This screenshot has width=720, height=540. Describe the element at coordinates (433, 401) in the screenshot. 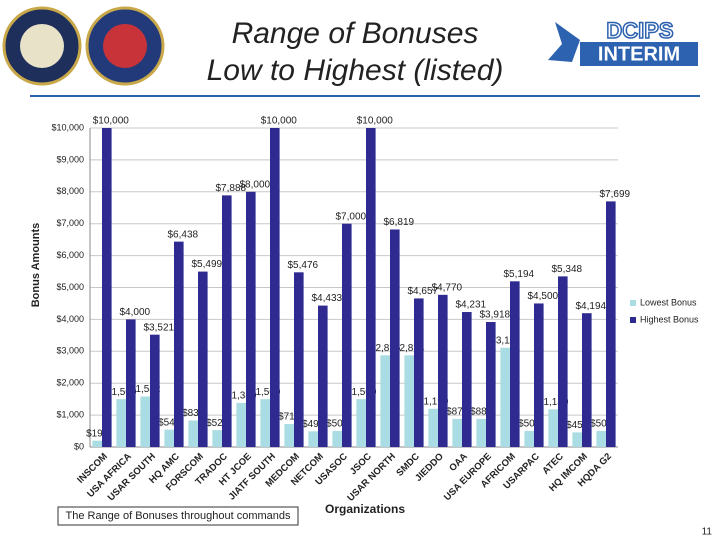

I see `data-label: $1,199` at that location.